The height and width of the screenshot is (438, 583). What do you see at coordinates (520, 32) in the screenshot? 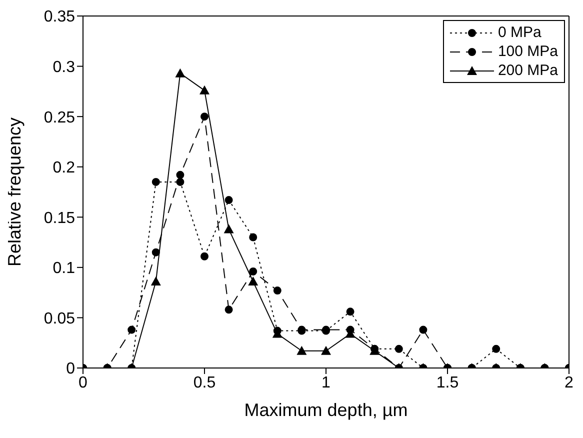
I see `legend-label: 0 MPa` at bounding box center [520, 32].